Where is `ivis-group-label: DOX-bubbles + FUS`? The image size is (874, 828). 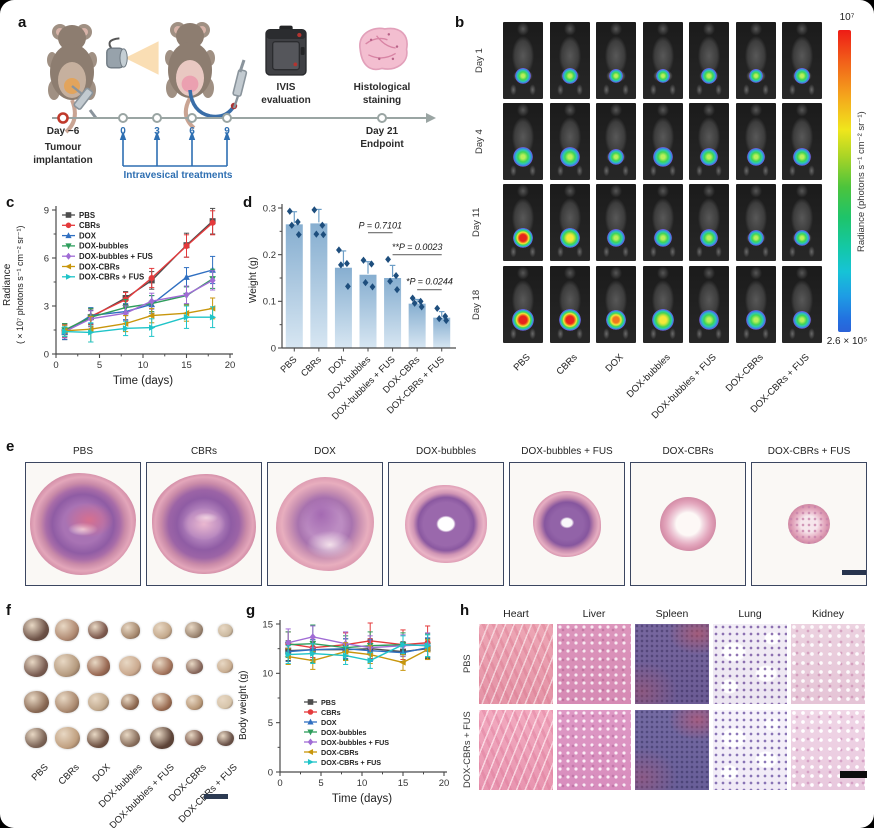
ivis-group-label: DOX-bubbles + FUS is located at coordinates (684, 387).